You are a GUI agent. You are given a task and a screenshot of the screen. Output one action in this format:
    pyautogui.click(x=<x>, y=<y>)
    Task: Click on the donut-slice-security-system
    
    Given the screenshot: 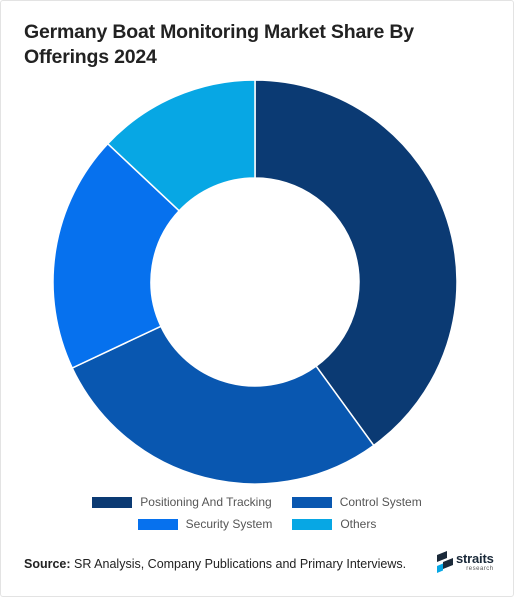 What is the action you would take?
    pyautogui.click(x=116, y=256)
    